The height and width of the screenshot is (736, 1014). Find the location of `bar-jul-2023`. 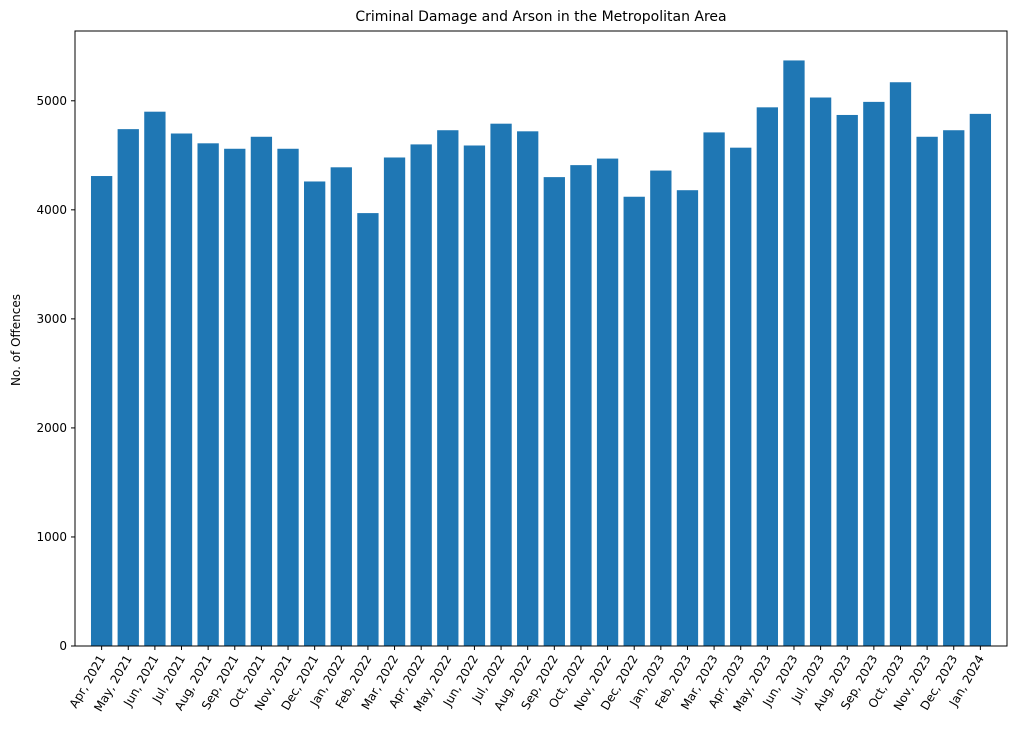

bar-jul-2023 is located at coordinates (820, 371).